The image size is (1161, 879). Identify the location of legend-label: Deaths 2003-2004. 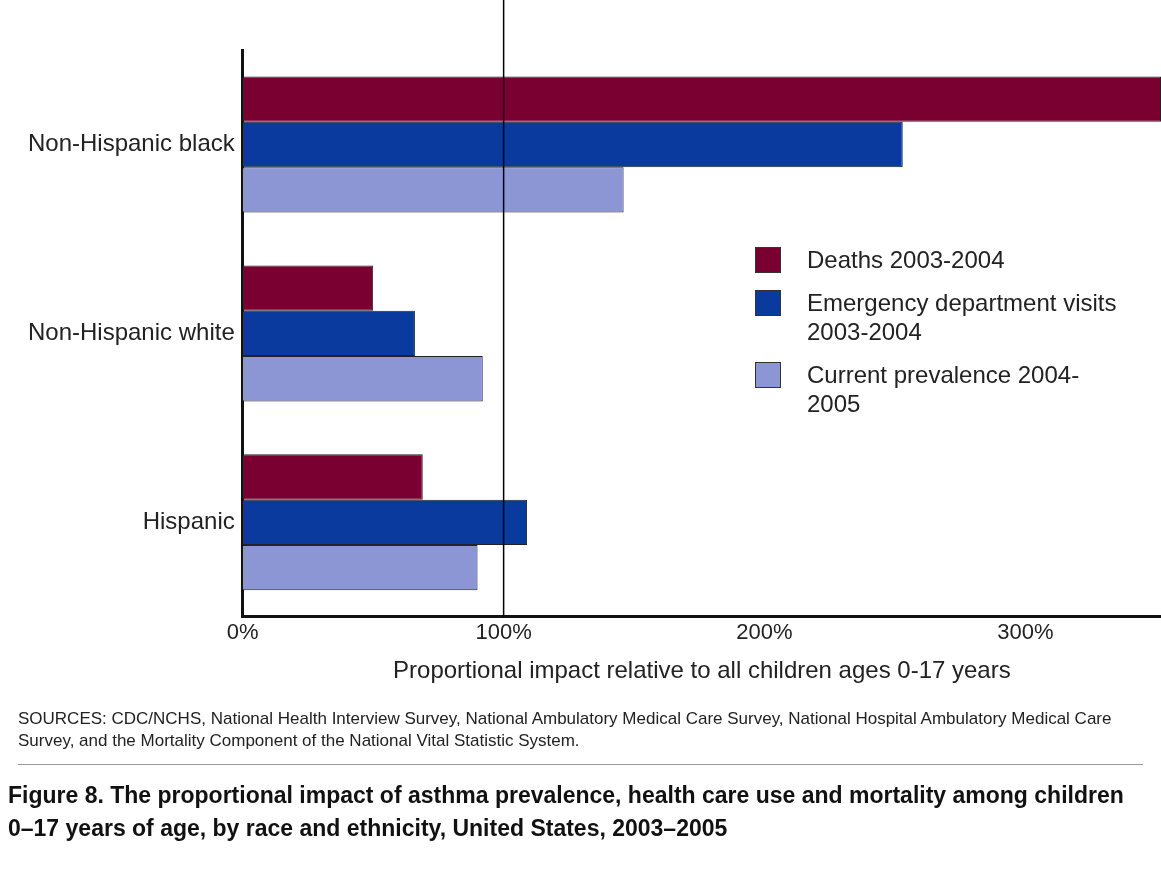
(906, 259).